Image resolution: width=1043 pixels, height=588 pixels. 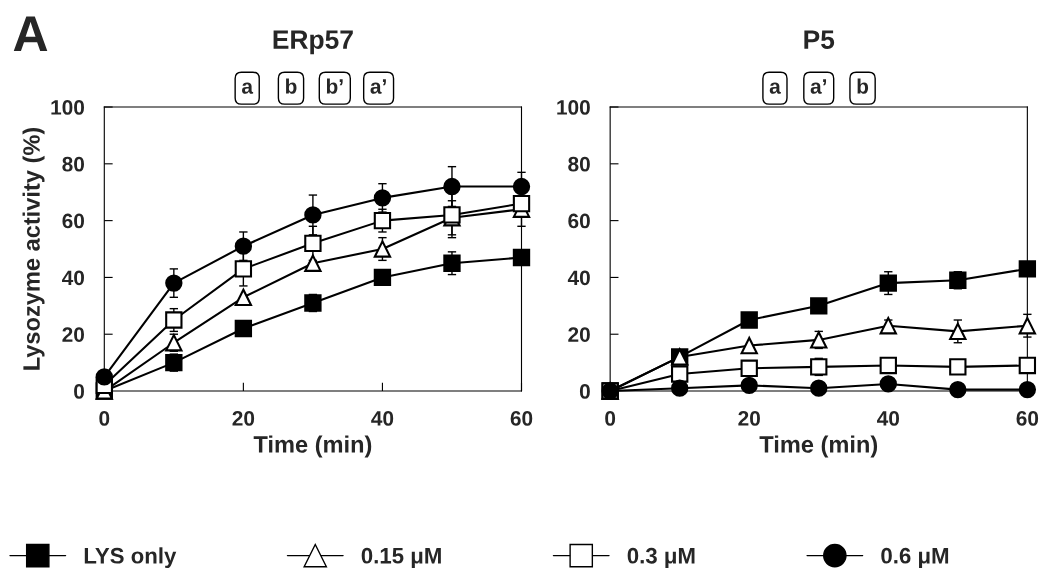 What do you see at coordinates (819, 39) in the screenshot?
I see `chart-title: P5` at bounding box center [819, 39].